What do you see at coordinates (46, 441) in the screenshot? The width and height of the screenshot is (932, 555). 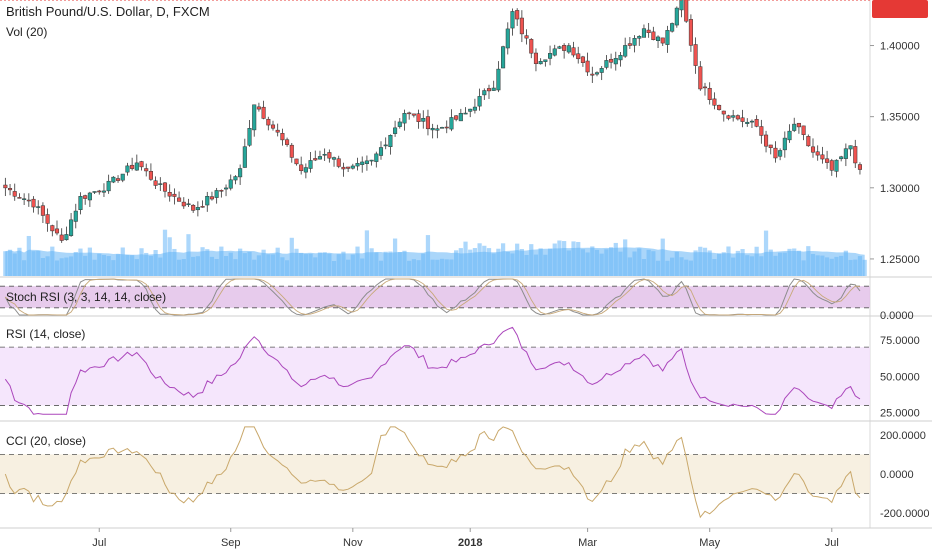 I see `cci-label: CCI (20, close)` at bounding box center [46, 441].